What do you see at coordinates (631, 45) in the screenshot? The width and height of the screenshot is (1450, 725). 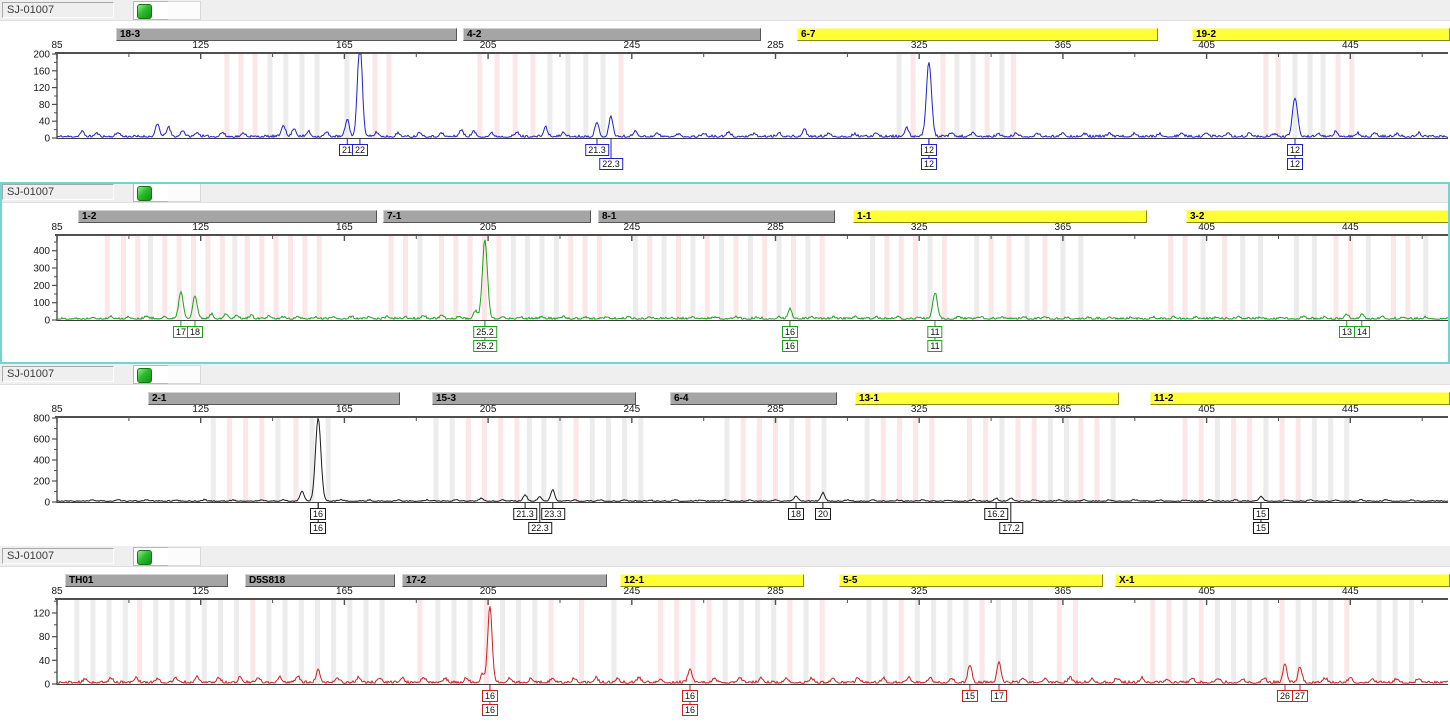 I see `x-tick-label: 245` at bounding box center [631, 45].